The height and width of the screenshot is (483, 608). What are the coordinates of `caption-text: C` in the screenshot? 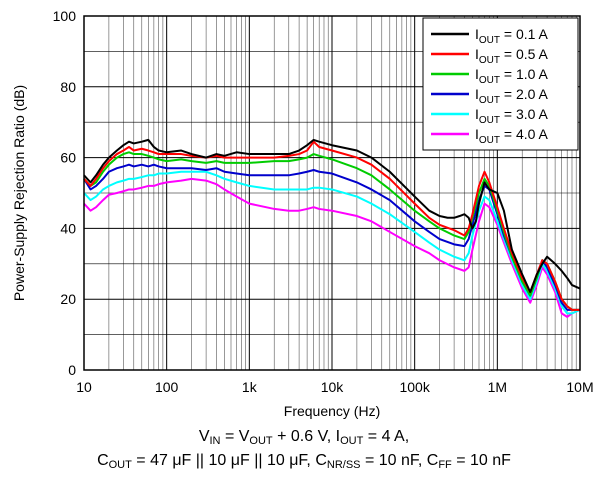 It's located at (103, 460).